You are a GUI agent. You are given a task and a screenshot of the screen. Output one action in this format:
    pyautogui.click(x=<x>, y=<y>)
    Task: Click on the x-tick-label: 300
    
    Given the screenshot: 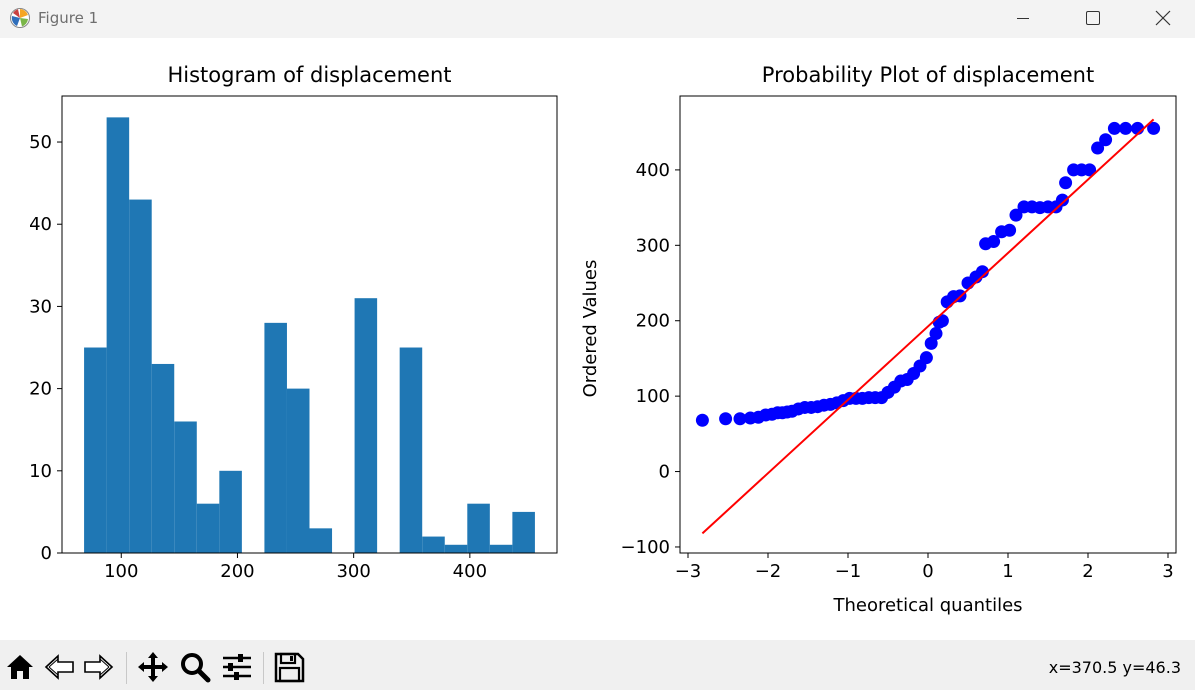 What is the action you would take?
    pyautogui.click(x=353, y=571)
    